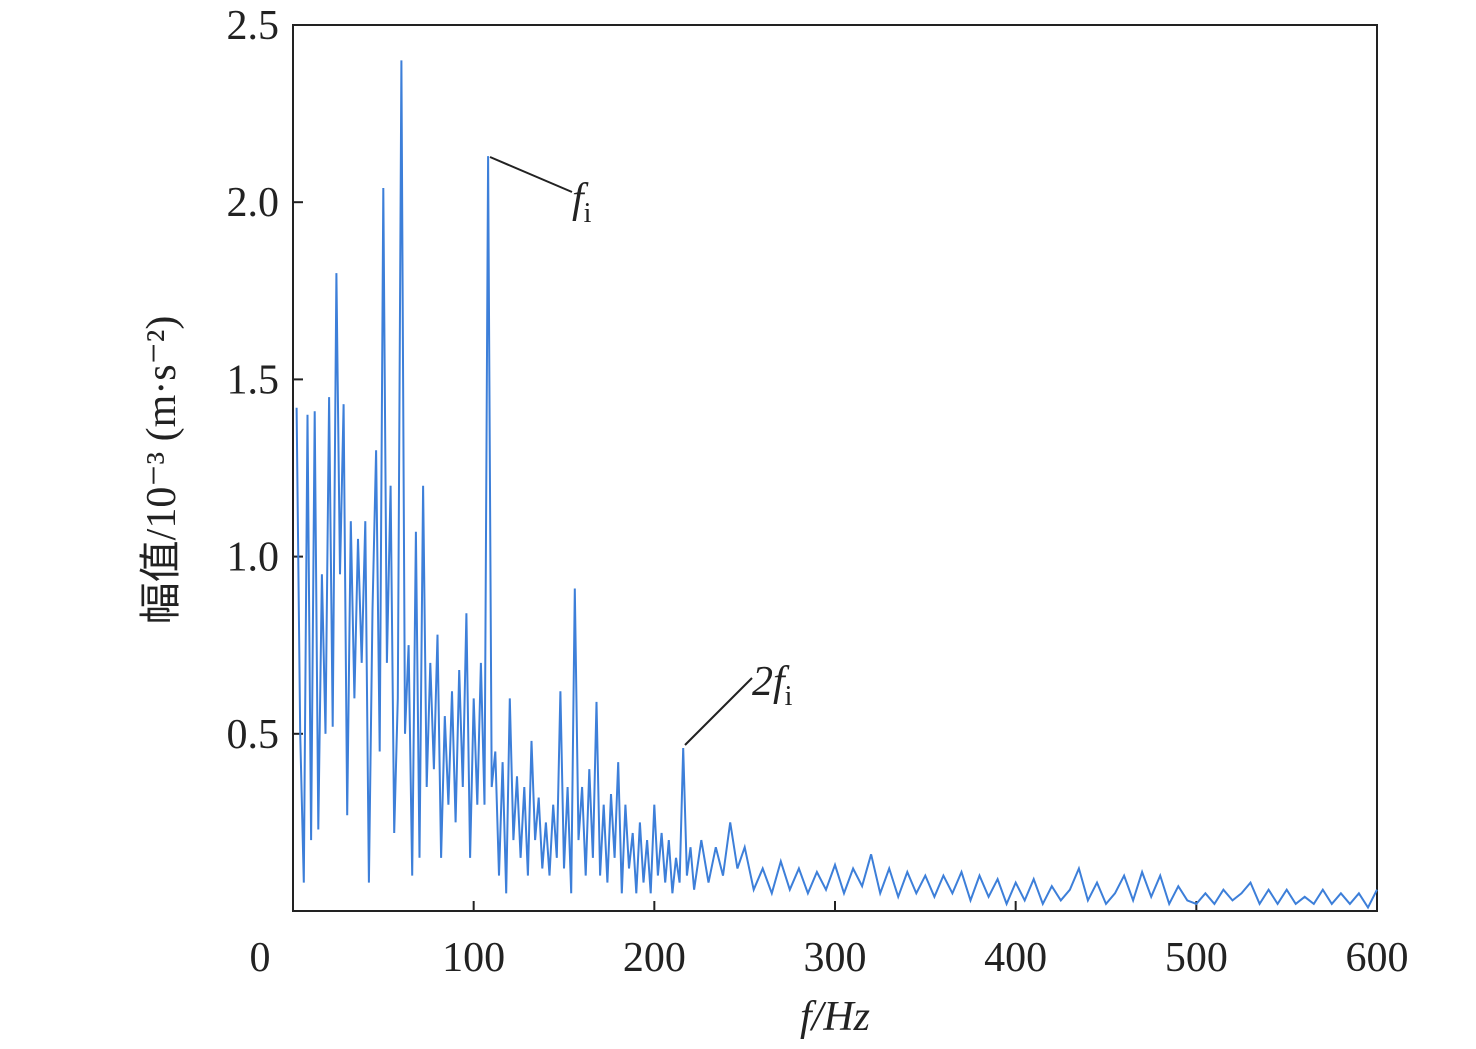 The width and height of the screenshot is (1476, 1049). Describe the element at coordinates (253, 26) in the screenshot. I see `y-tick-label: 2.5` at that location.